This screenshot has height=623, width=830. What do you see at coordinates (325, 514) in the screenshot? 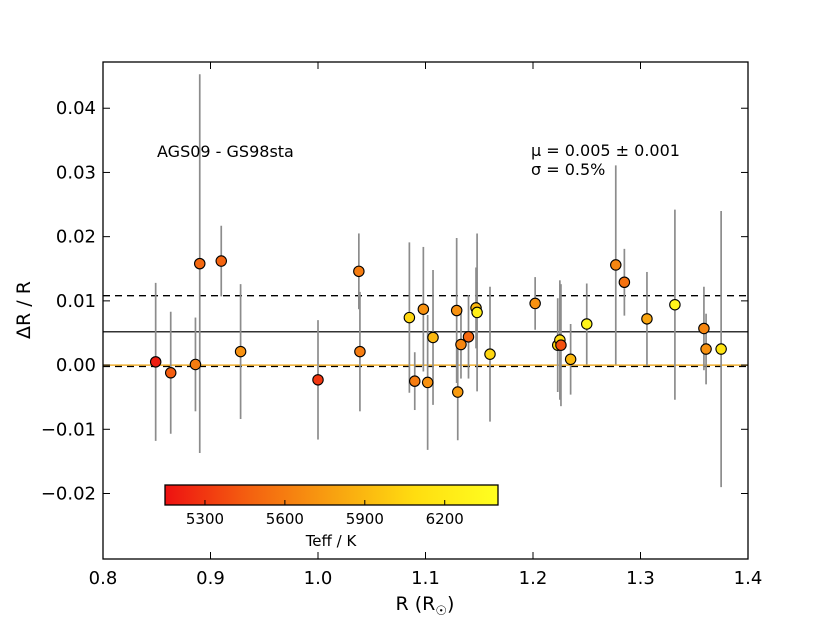
I see `colorbar-ticks: 5300 5600 5900 6200` at bounding box center [325, 514].